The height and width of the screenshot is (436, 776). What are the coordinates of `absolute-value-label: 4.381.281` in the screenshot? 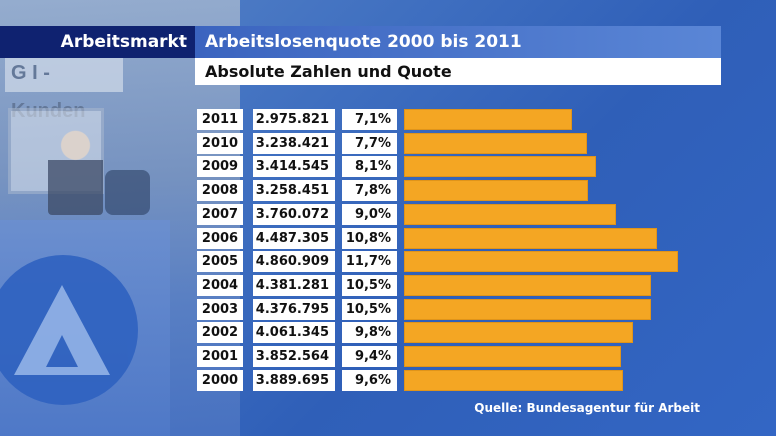 It's located at (294, 285).